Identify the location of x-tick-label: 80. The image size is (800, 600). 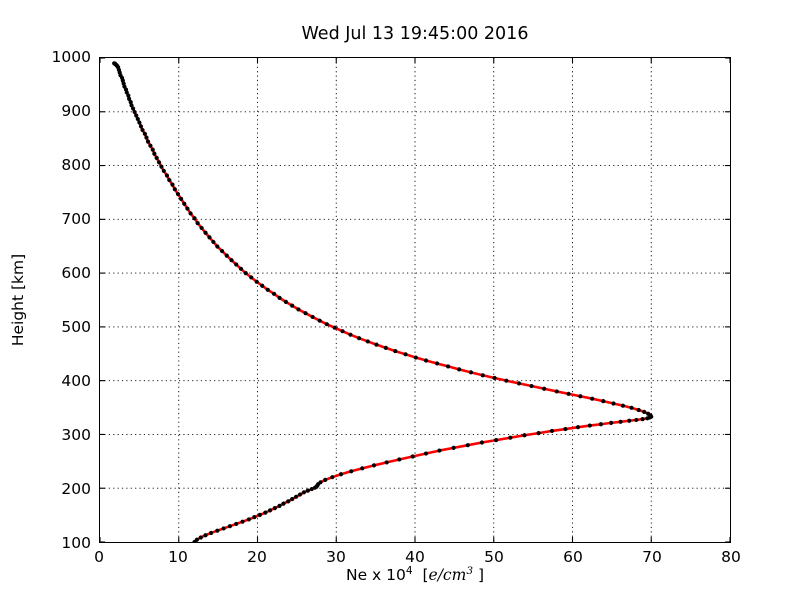
(731, 557).